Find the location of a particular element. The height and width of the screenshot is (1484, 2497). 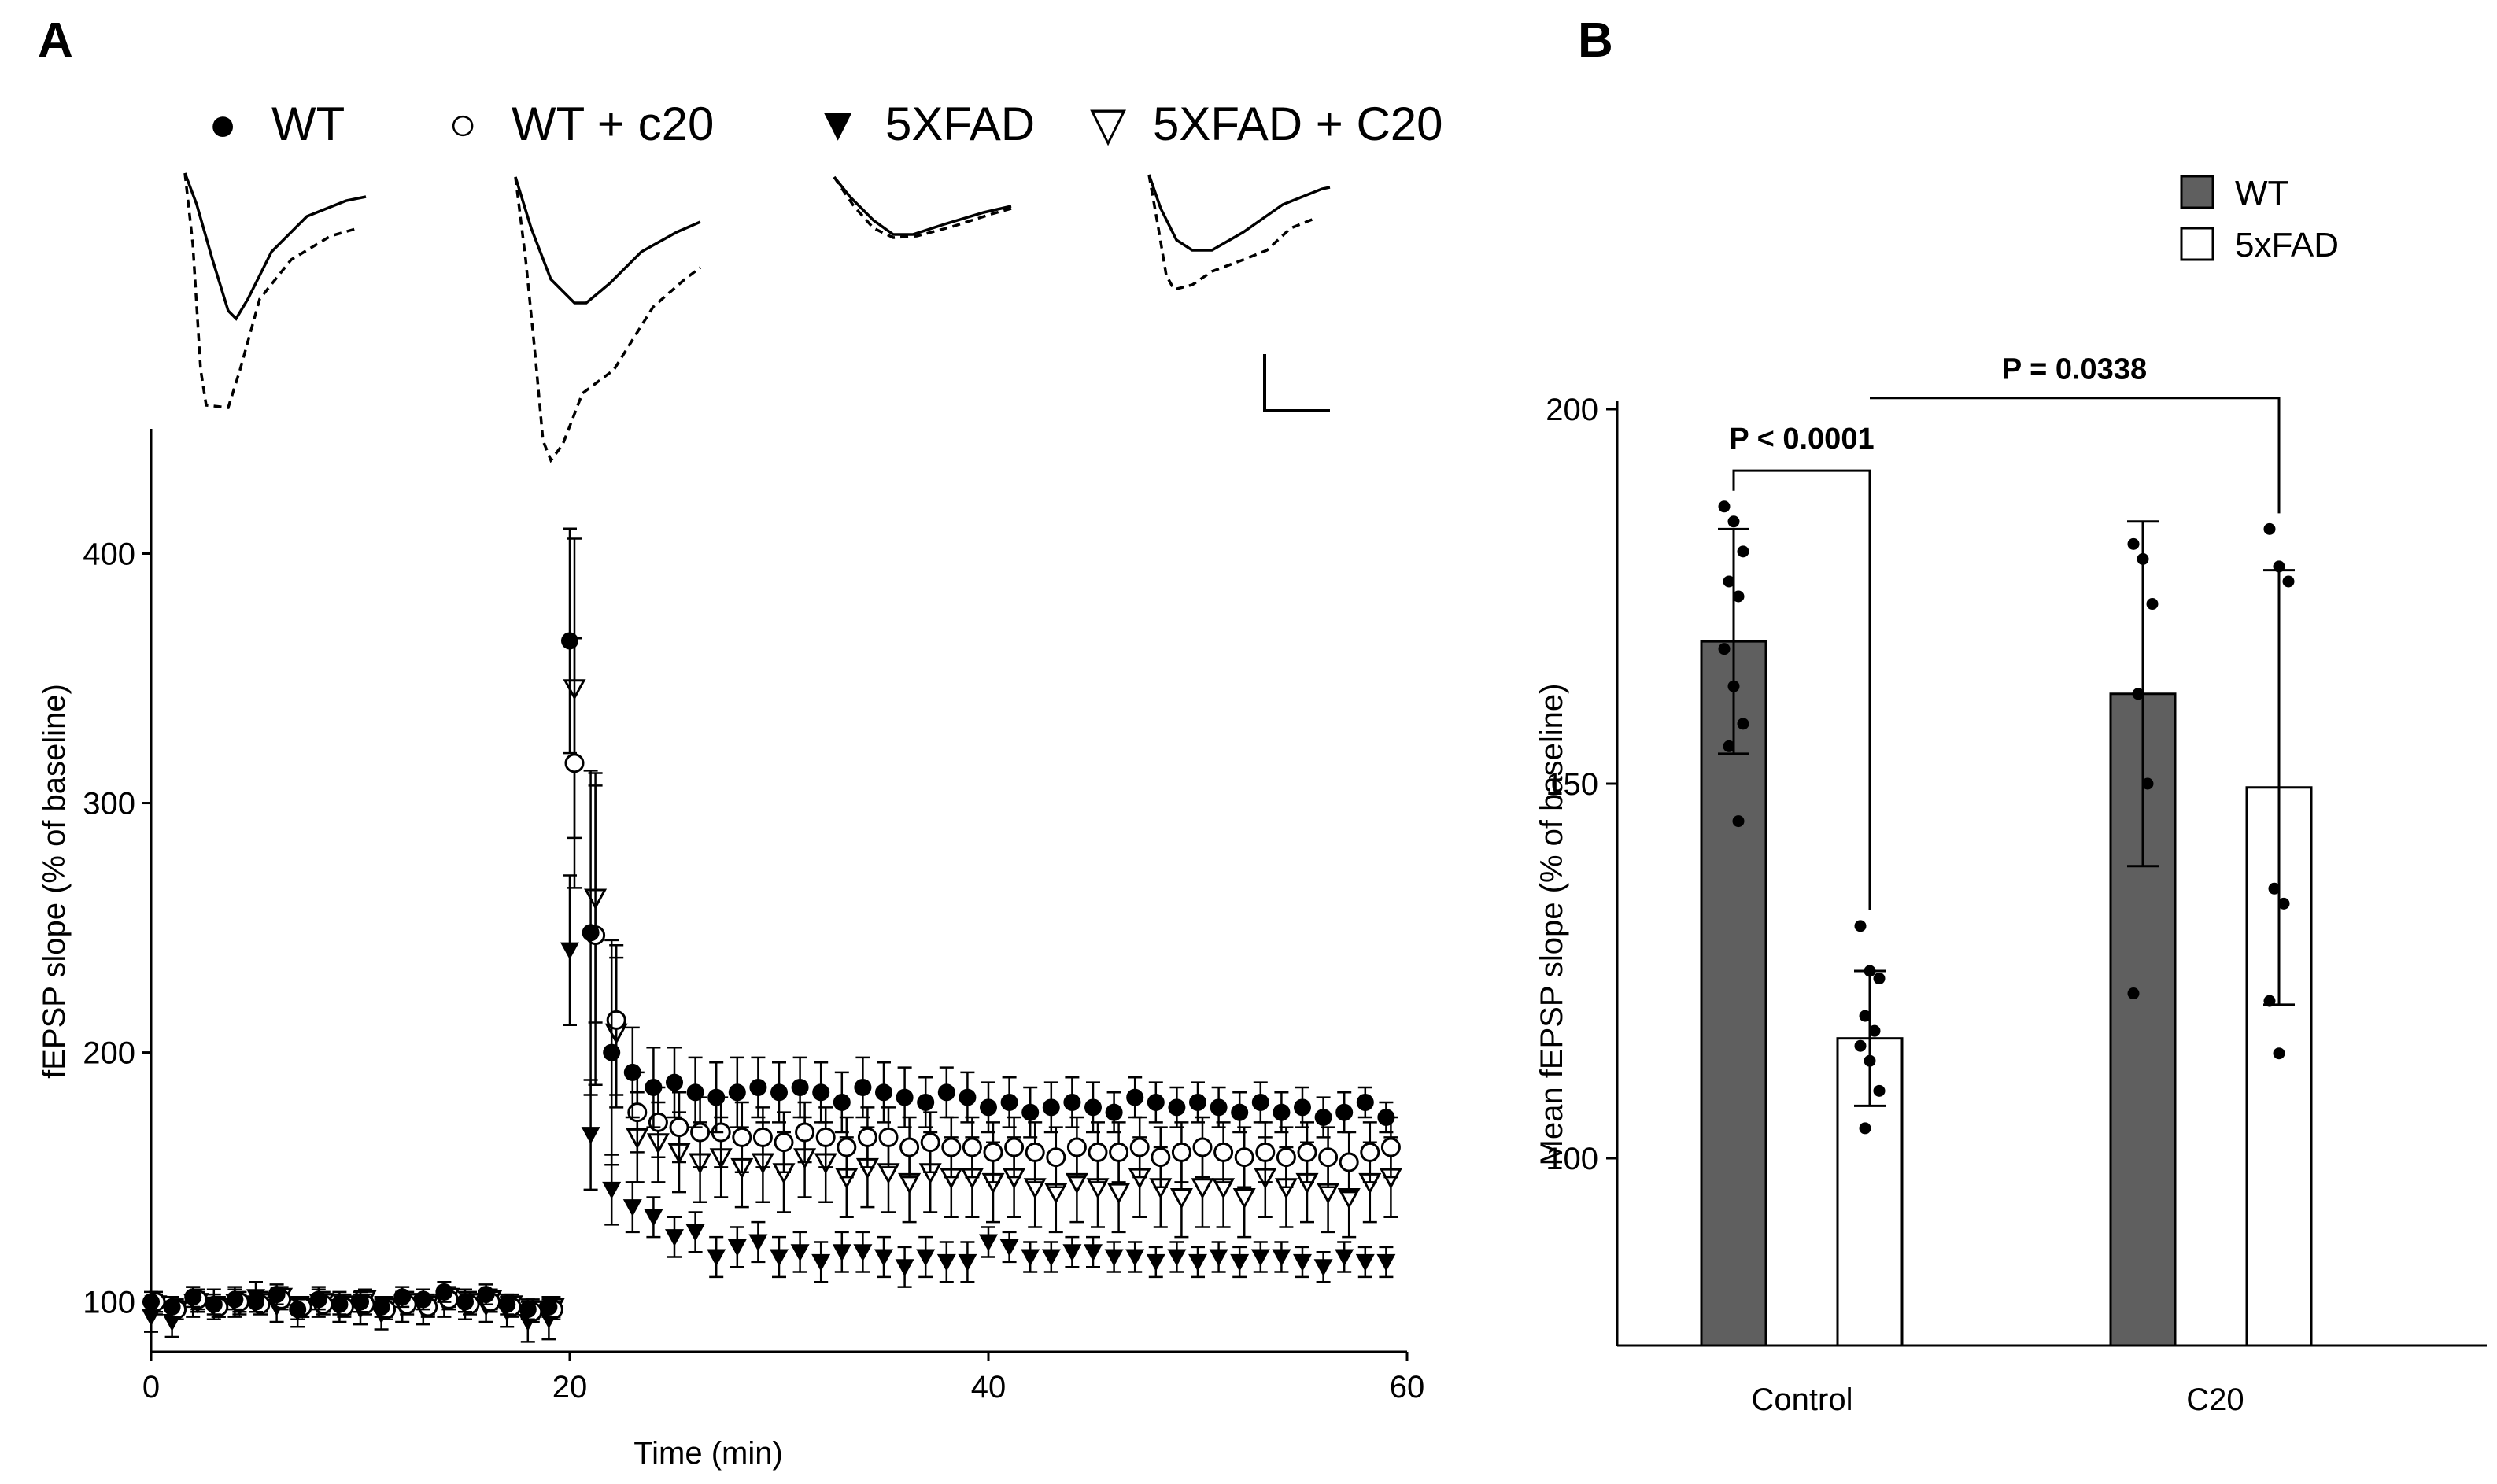

trace-5xfad-post is located at coordinates (922, 207).